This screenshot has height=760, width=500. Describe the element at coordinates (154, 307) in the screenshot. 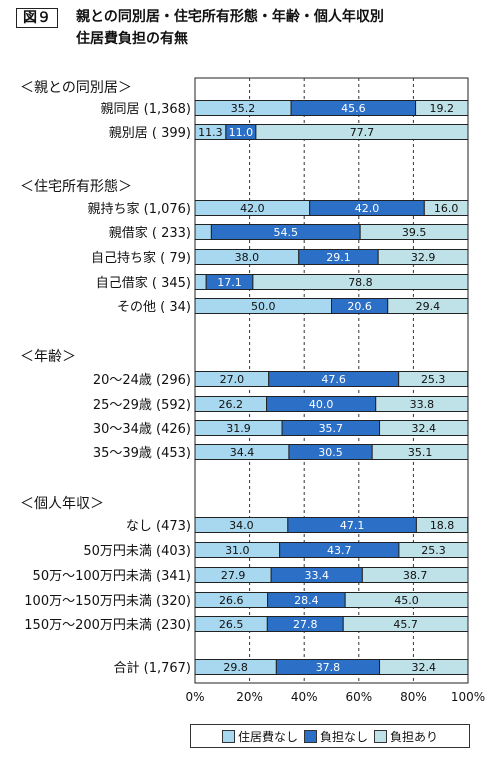

I see `row-label: その他 ( 34)` at that location.